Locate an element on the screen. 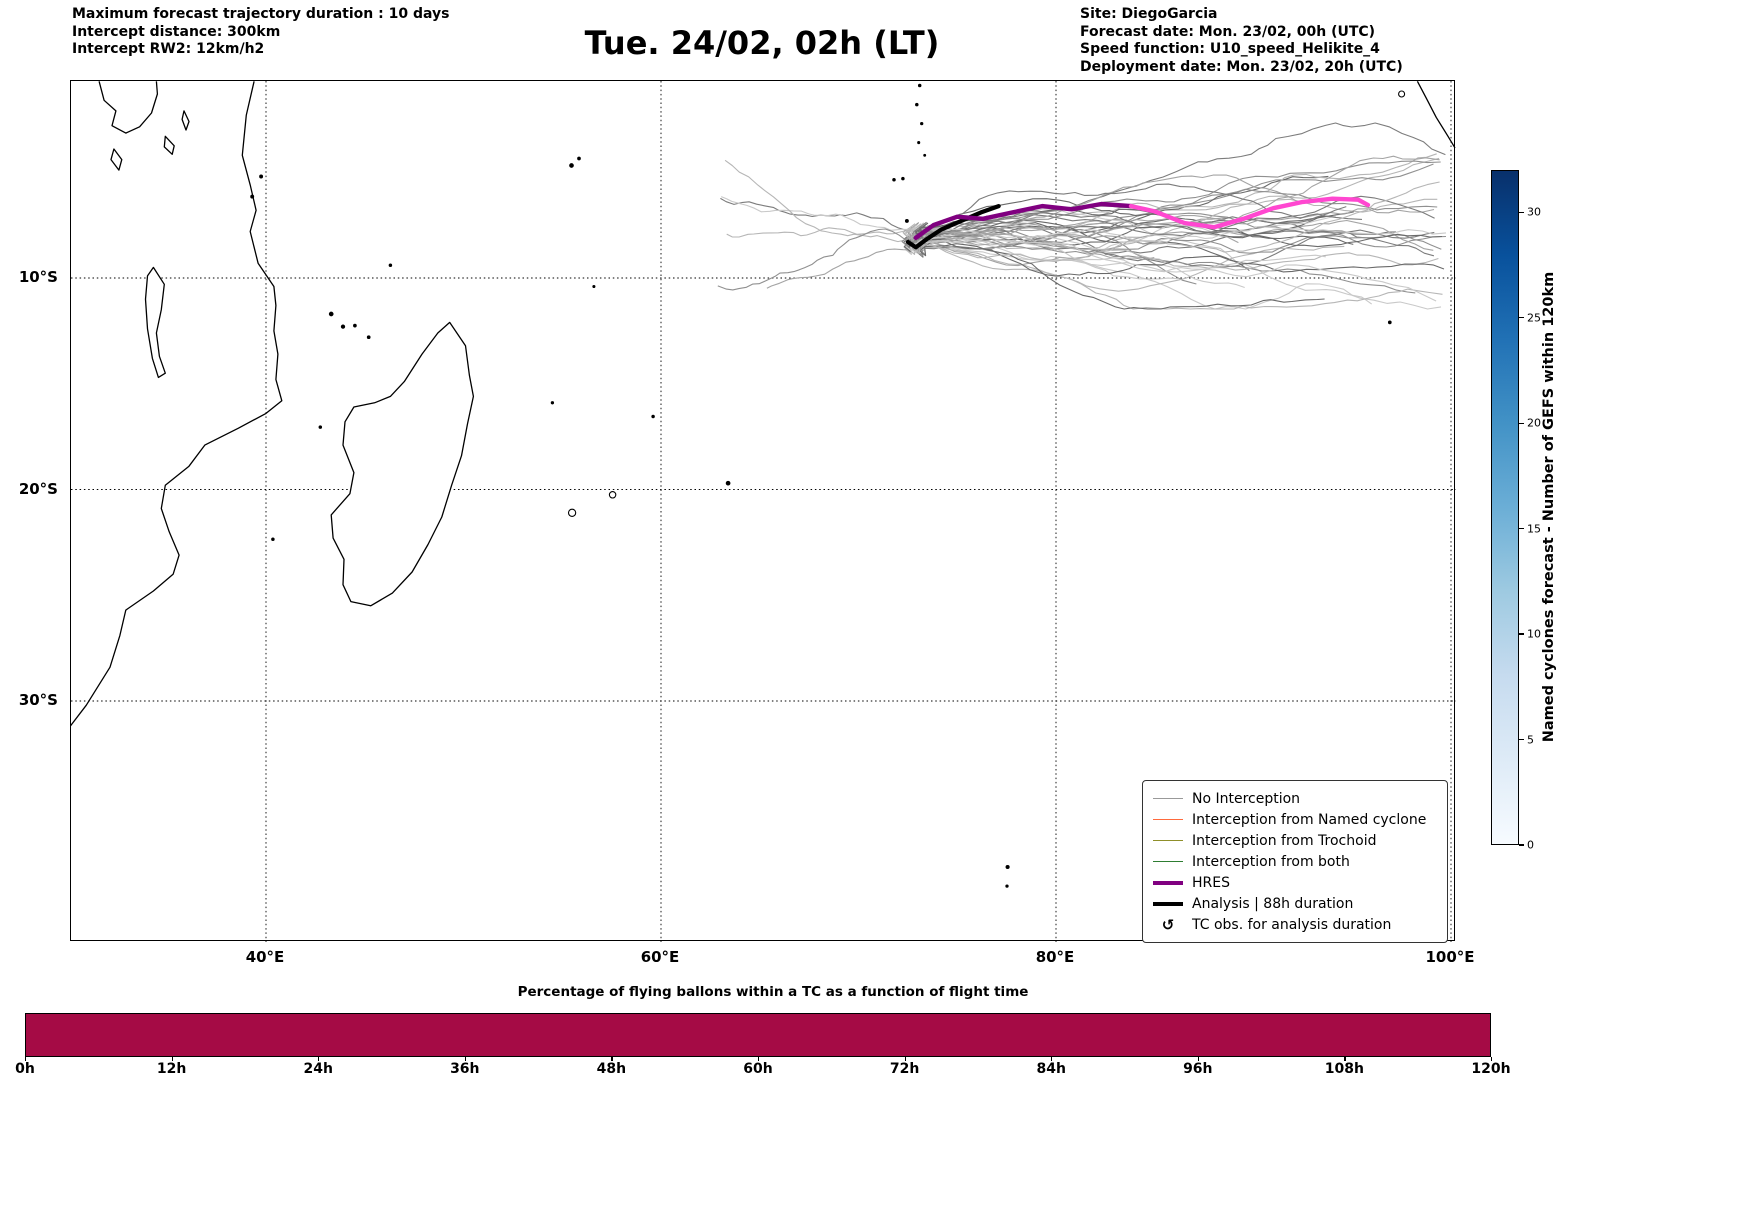 The height and width of the screenshot is (1213, 1752). bottom-axis-tick-label: 12h is located at coordinates (171, 1069).